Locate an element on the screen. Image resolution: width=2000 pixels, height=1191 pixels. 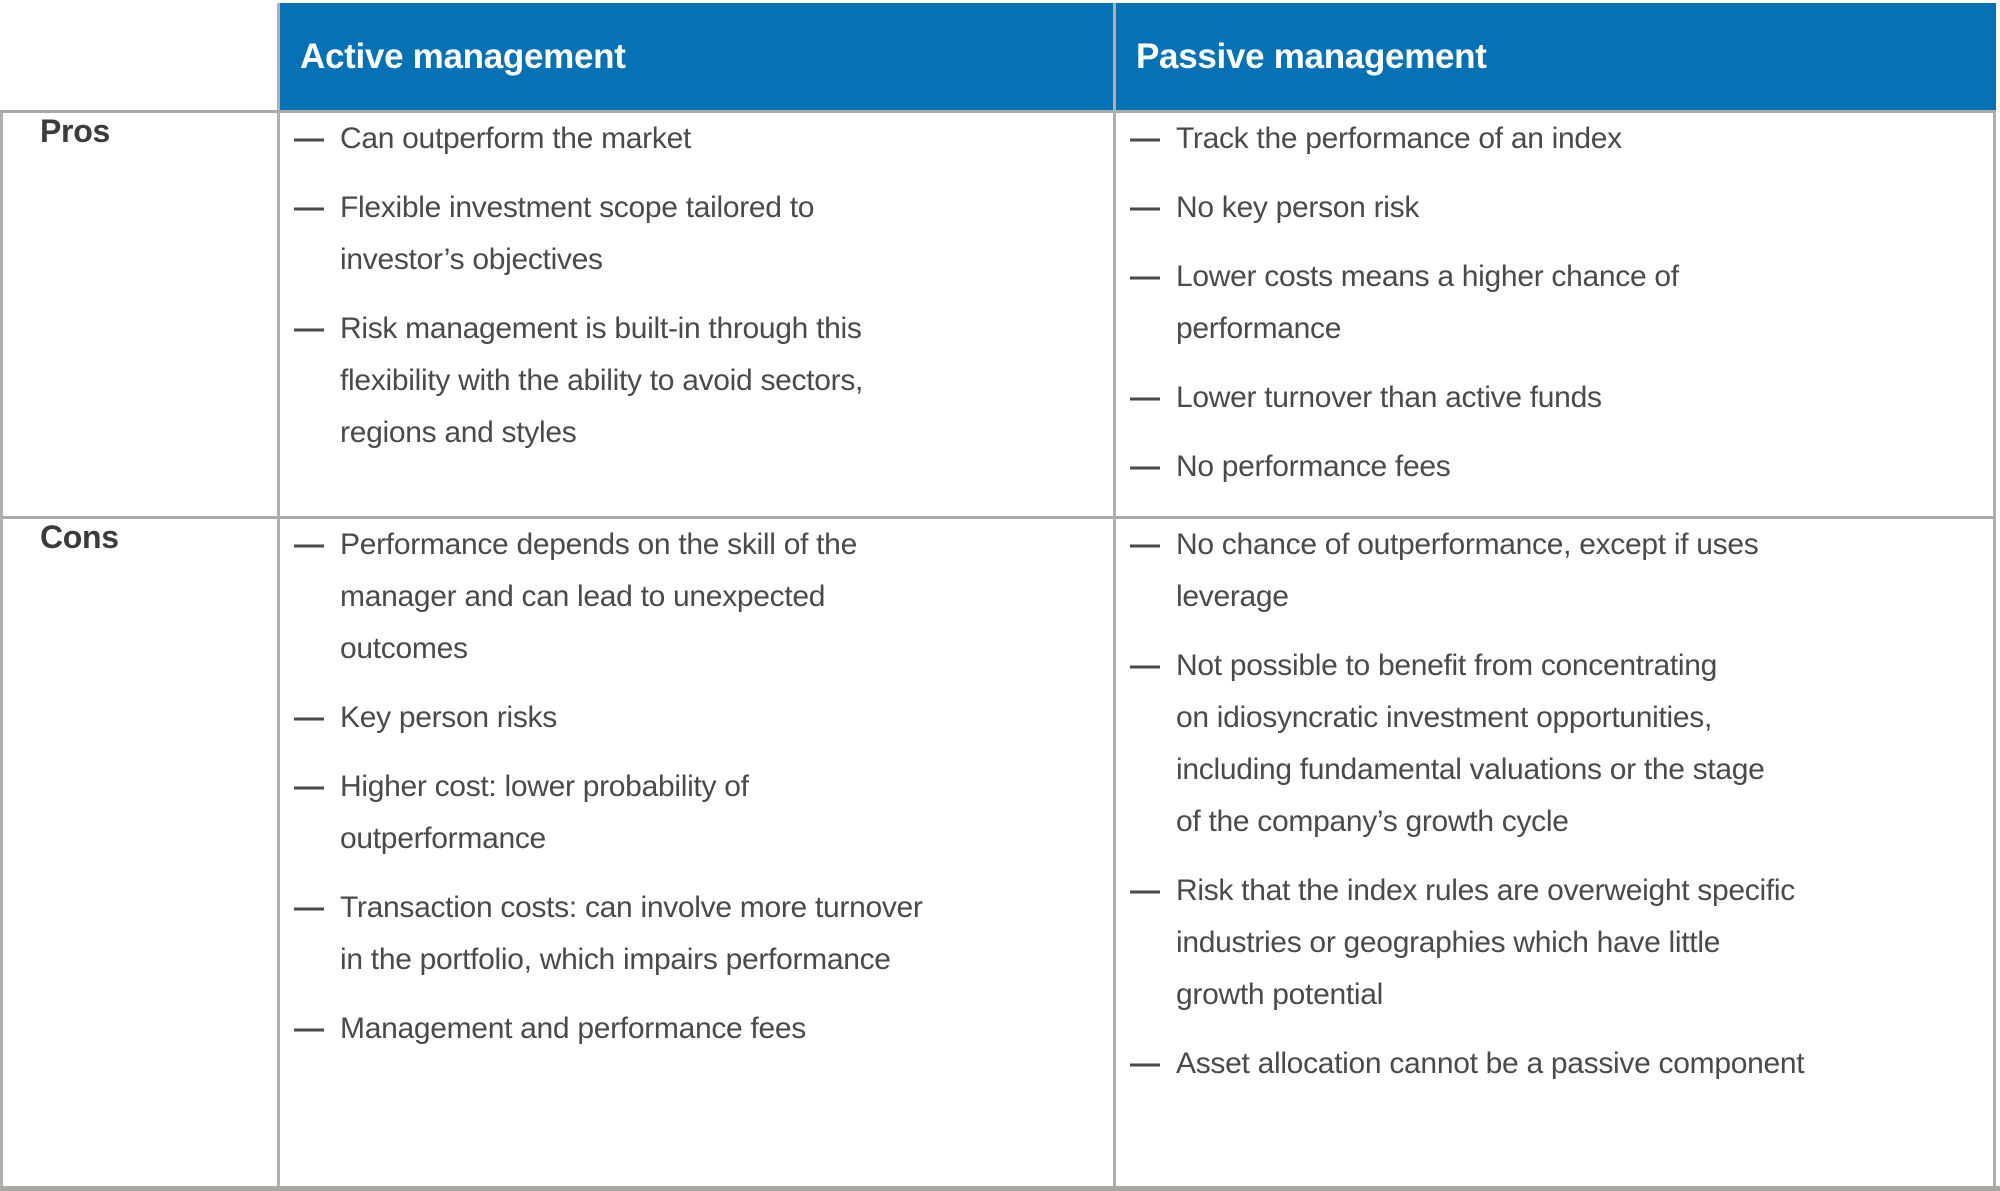
bullet-item: — Lower turnover than active funds is located at coordinates (1551, 398).